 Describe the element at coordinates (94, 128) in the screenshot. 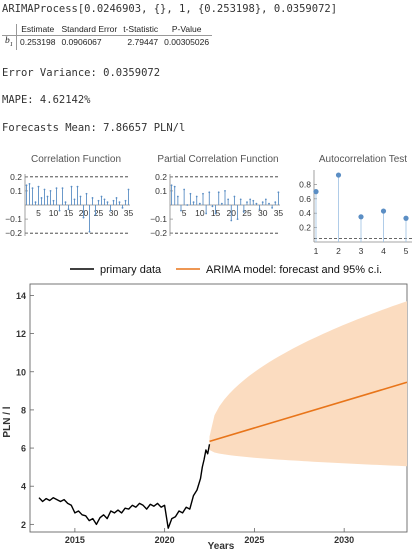

I see `forecasts-mean-line: Forecasts Mean: 7.86657 PLN/l` at that location.